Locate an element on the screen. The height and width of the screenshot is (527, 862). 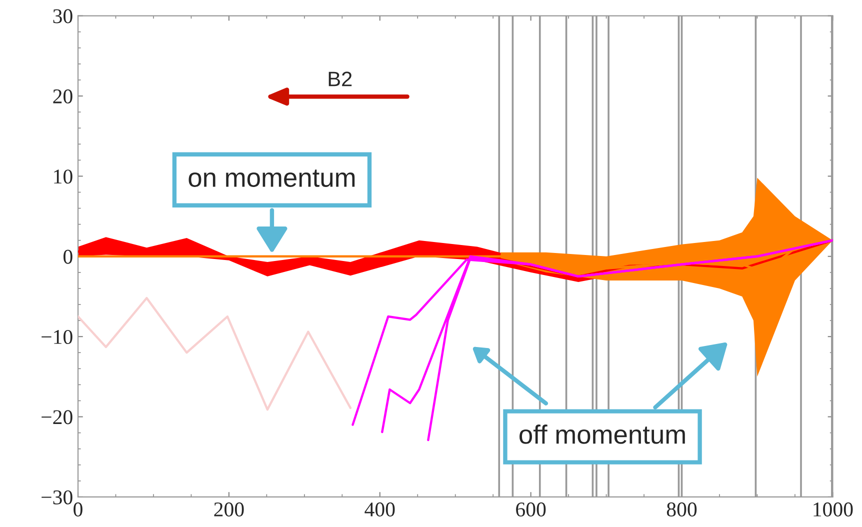
annotation: off momentum is located at coordinates (602, 434).